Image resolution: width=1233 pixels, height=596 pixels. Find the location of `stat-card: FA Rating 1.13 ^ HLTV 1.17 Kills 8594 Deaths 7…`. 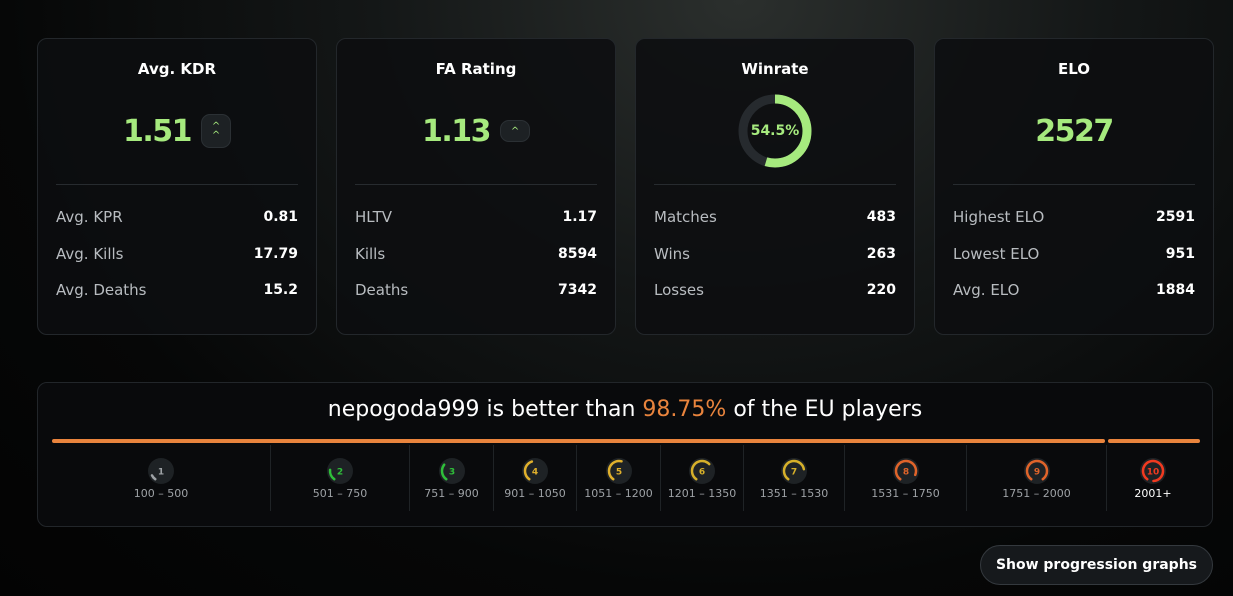

stat-card: FA Rating 1.13 ^ HLTV 1.17 Kills 8594 Deaths 7… is located at coordinates (476, 186).